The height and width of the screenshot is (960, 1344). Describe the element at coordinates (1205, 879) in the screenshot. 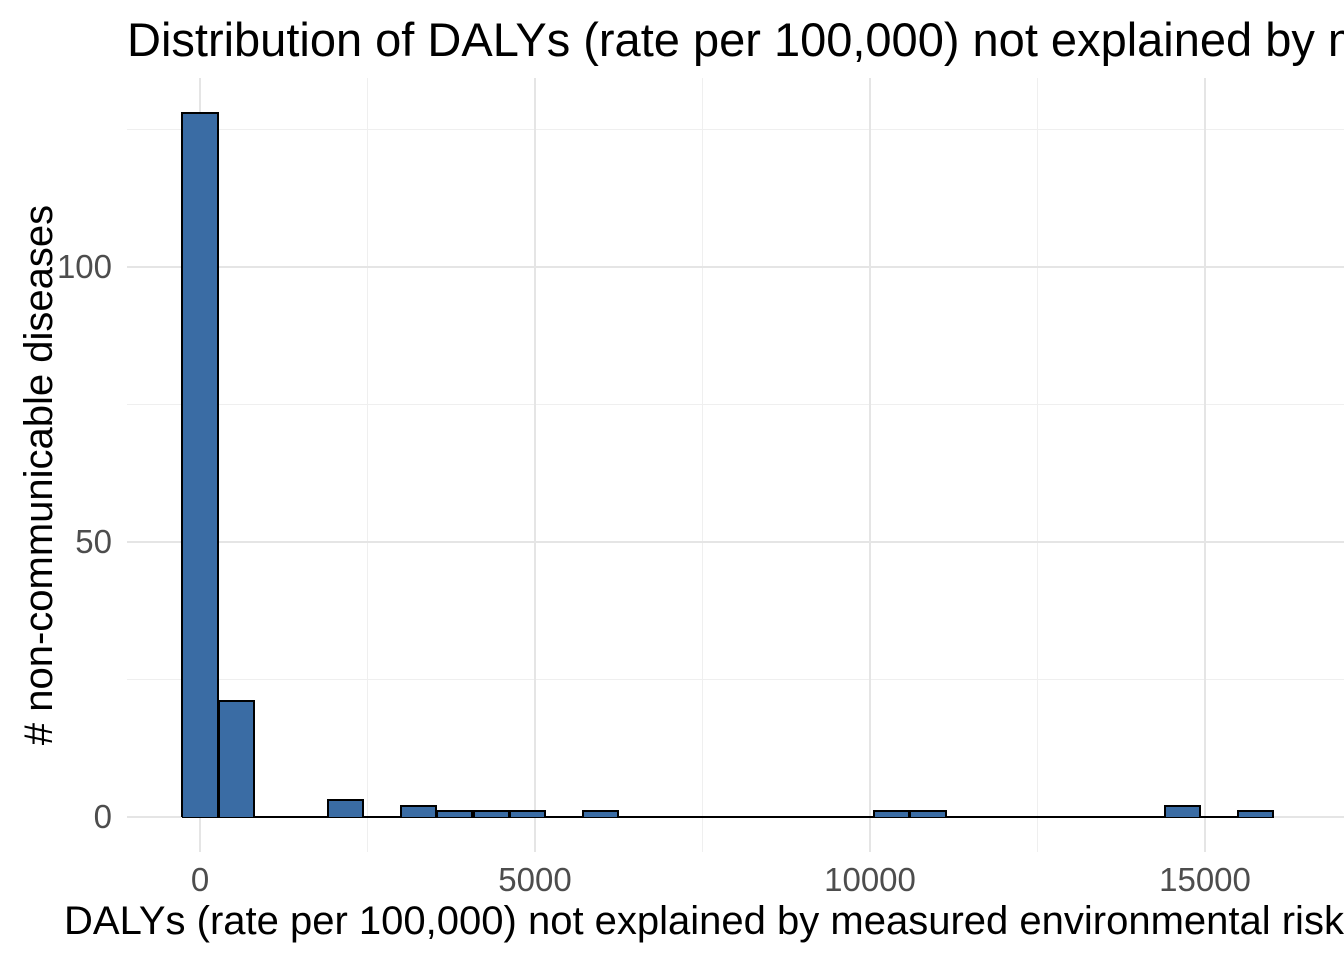

I see `x-tick-label: 15000` at that location.